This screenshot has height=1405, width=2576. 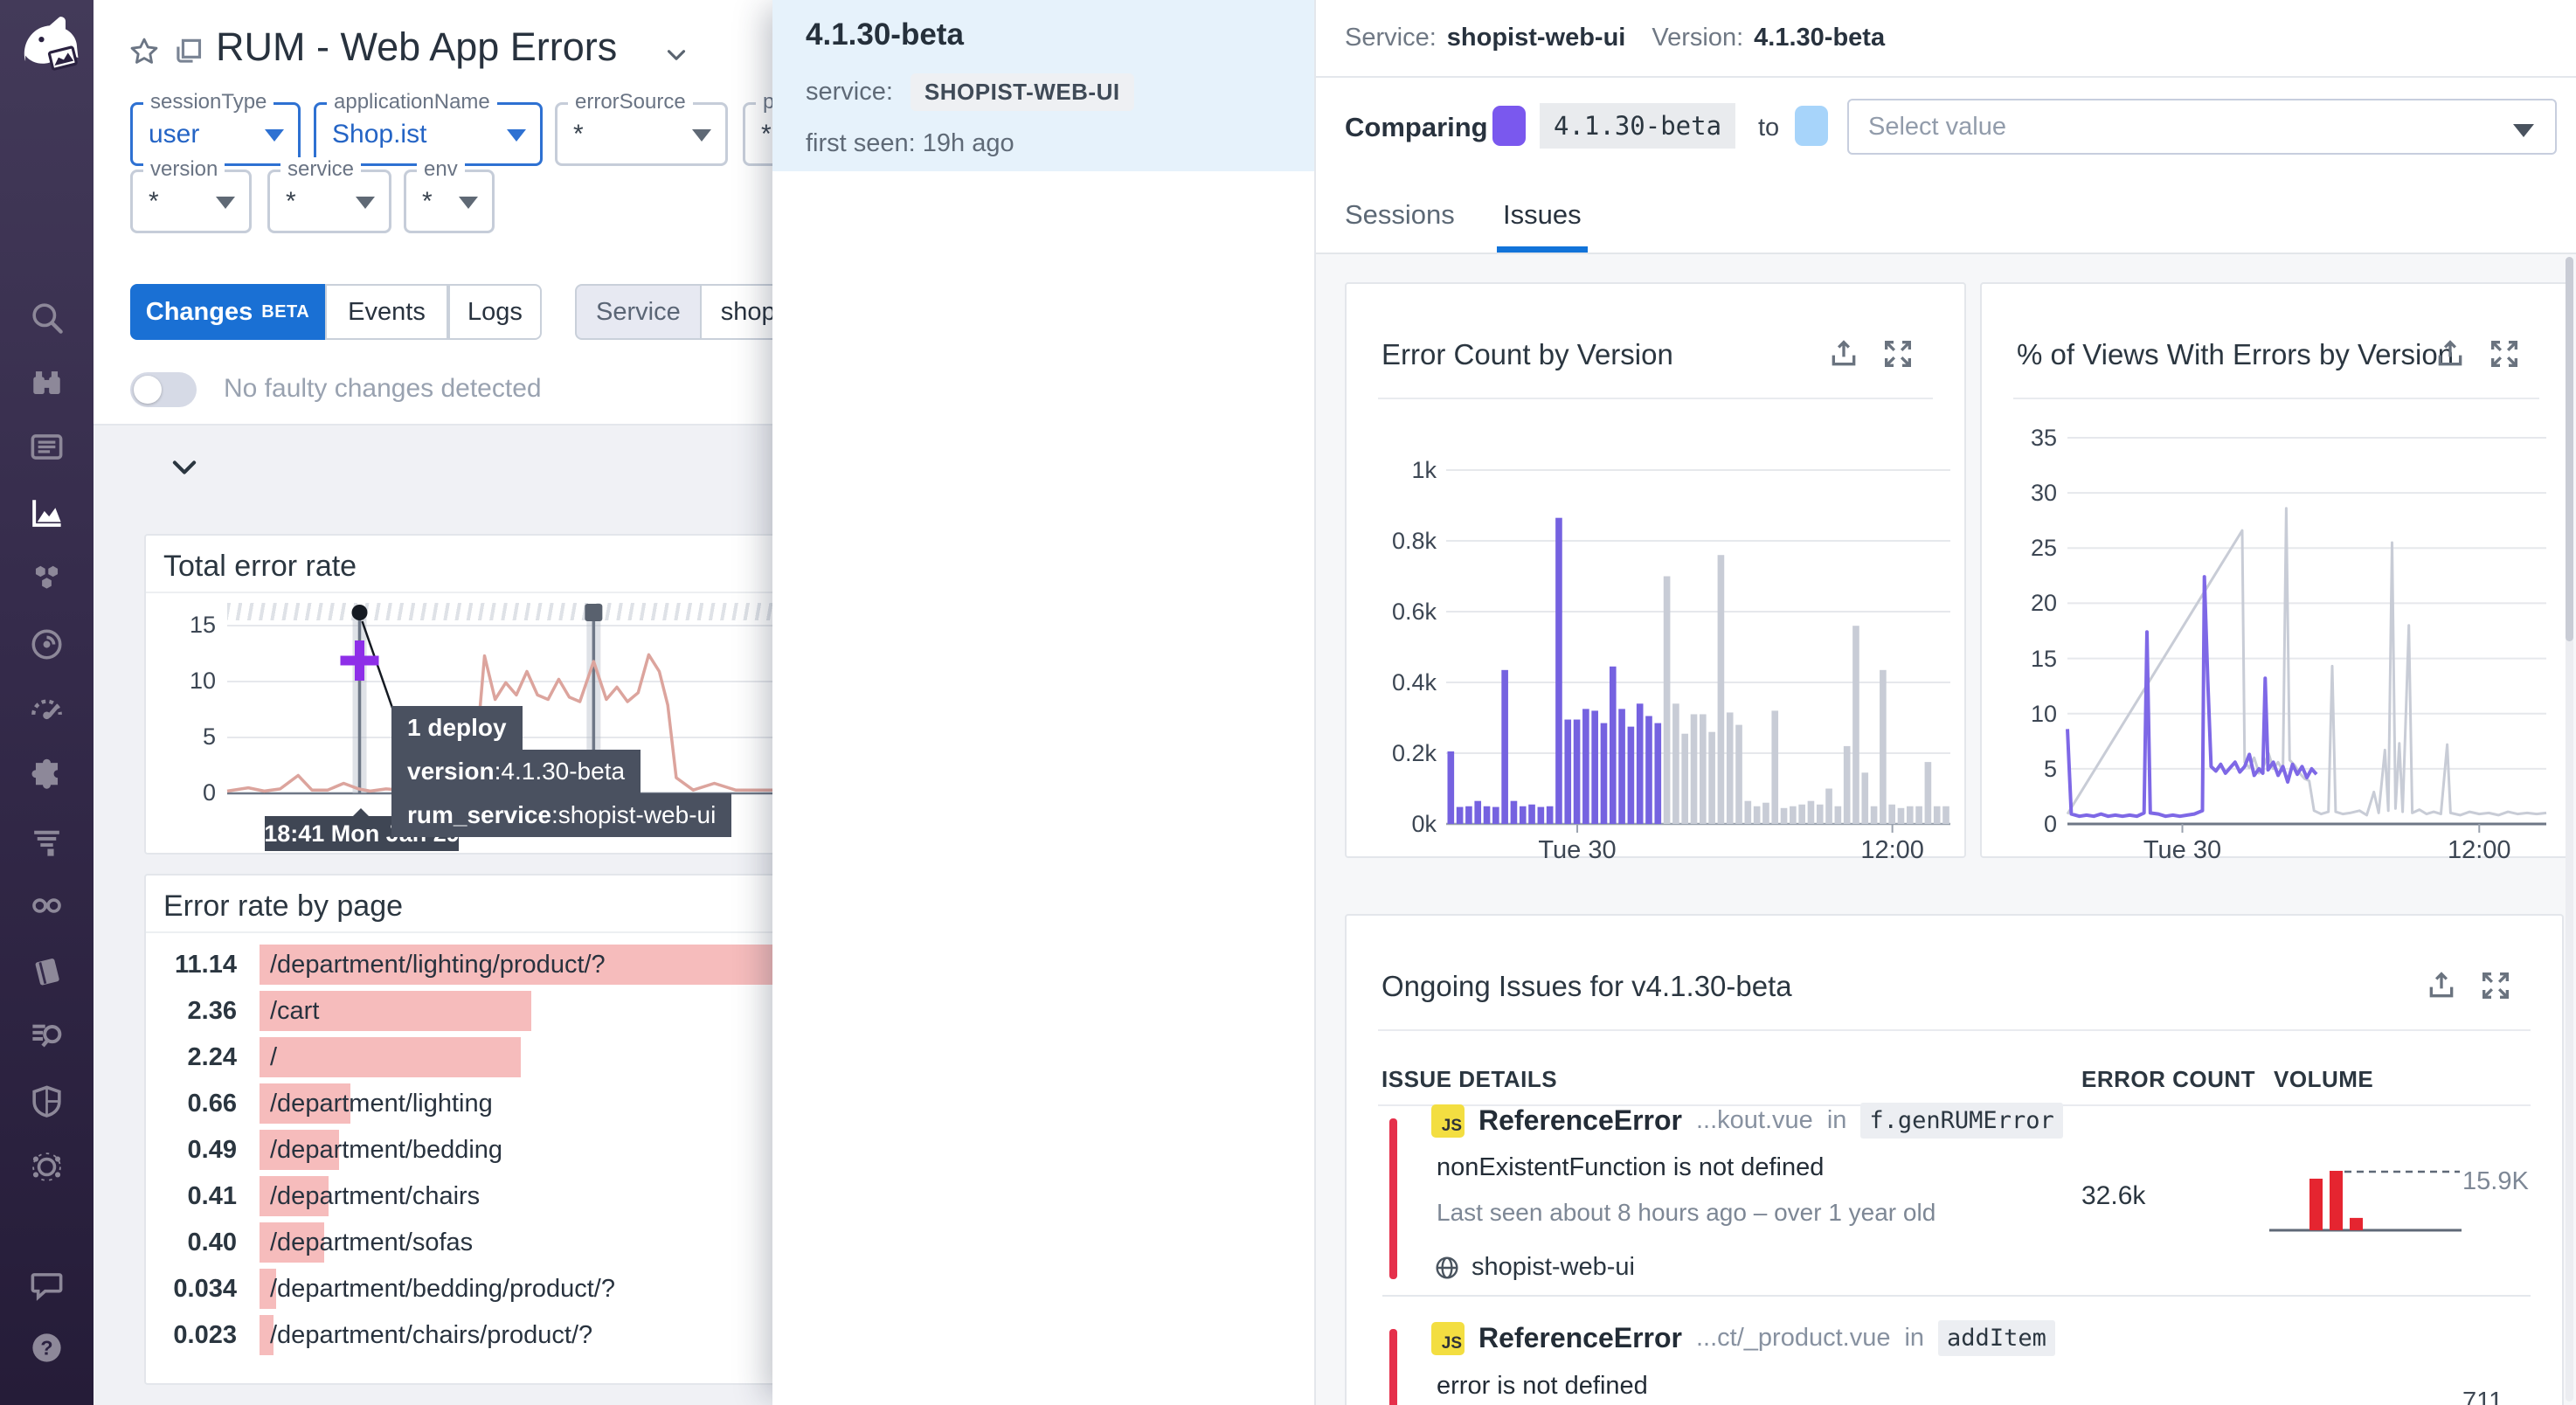 What do you see at coordinates (723, 1196) in the screenshot?
I see `error-rate-row: 0.41/department/chairs` at bounding box center [723, 1196].